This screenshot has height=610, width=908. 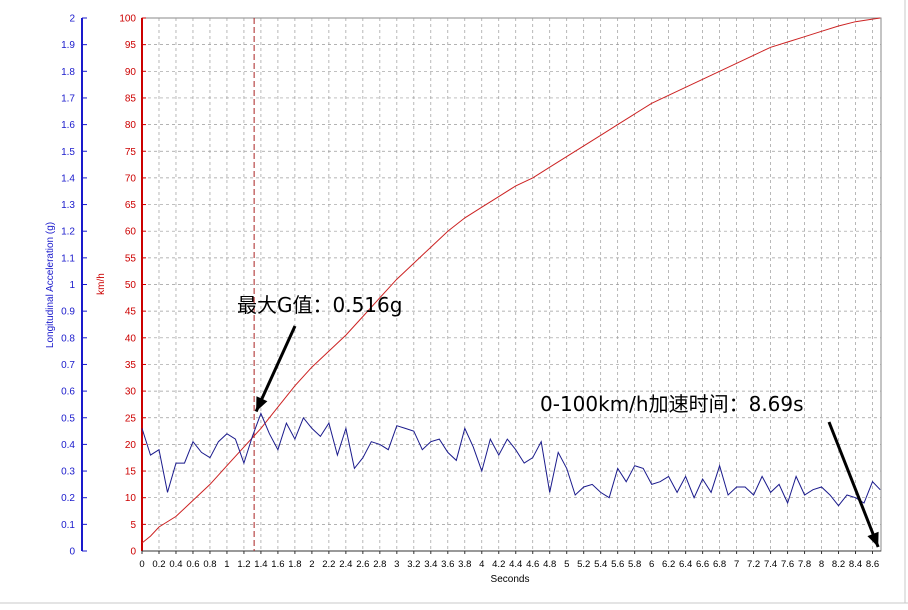 I want to click on kmh-axis-tick-label: 0, so click(x=133, y=552).